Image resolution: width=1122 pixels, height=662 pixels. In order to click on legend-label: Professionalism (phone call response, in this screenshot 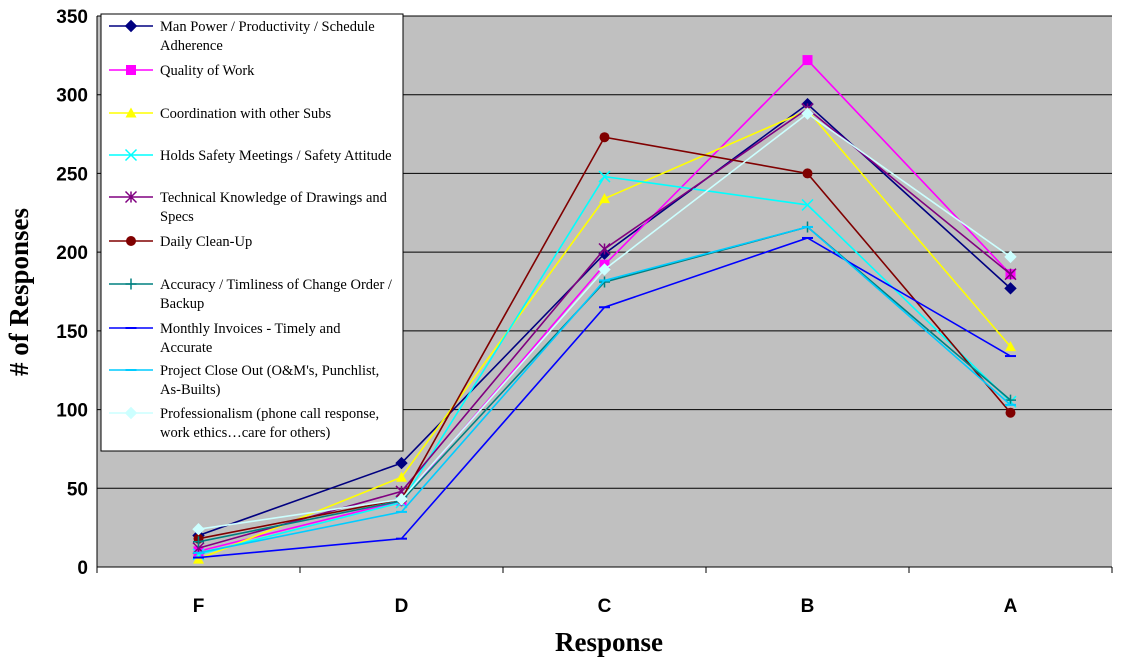, I will do `click(269, 414)`.